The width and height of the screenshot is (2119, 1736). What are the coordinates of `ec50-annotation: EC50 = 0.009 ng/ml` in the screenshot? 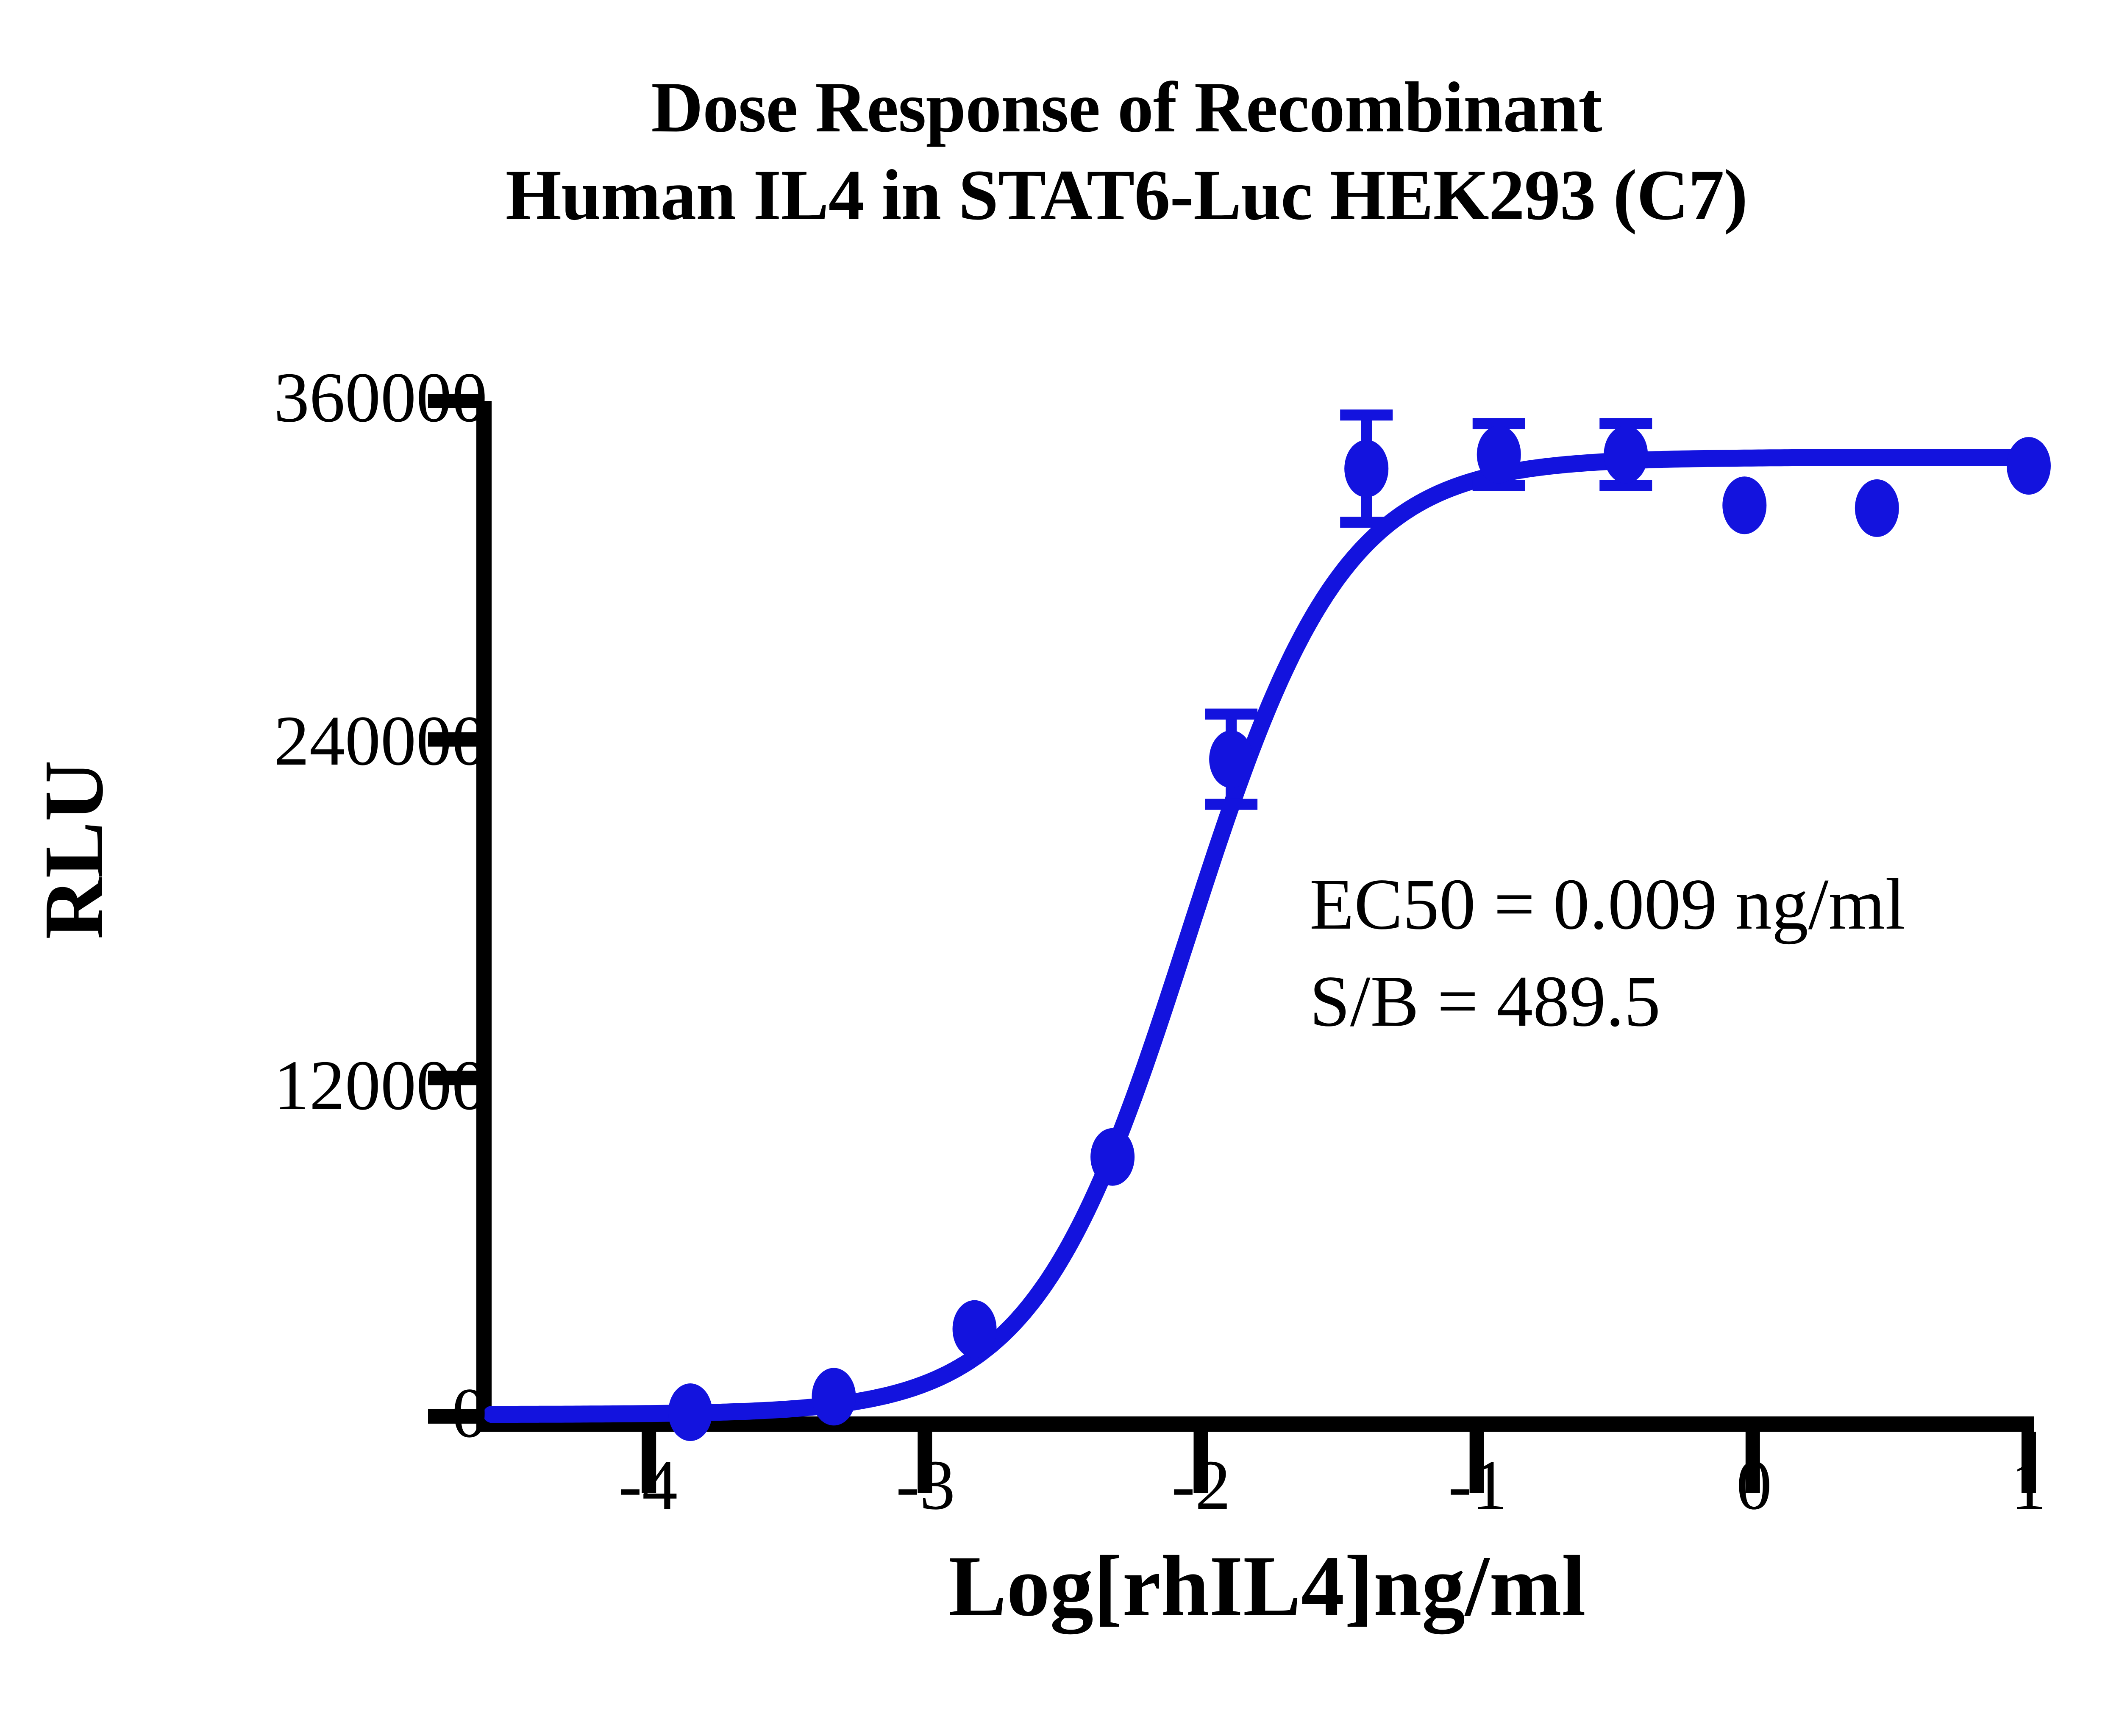 It's located at (1608, 904).